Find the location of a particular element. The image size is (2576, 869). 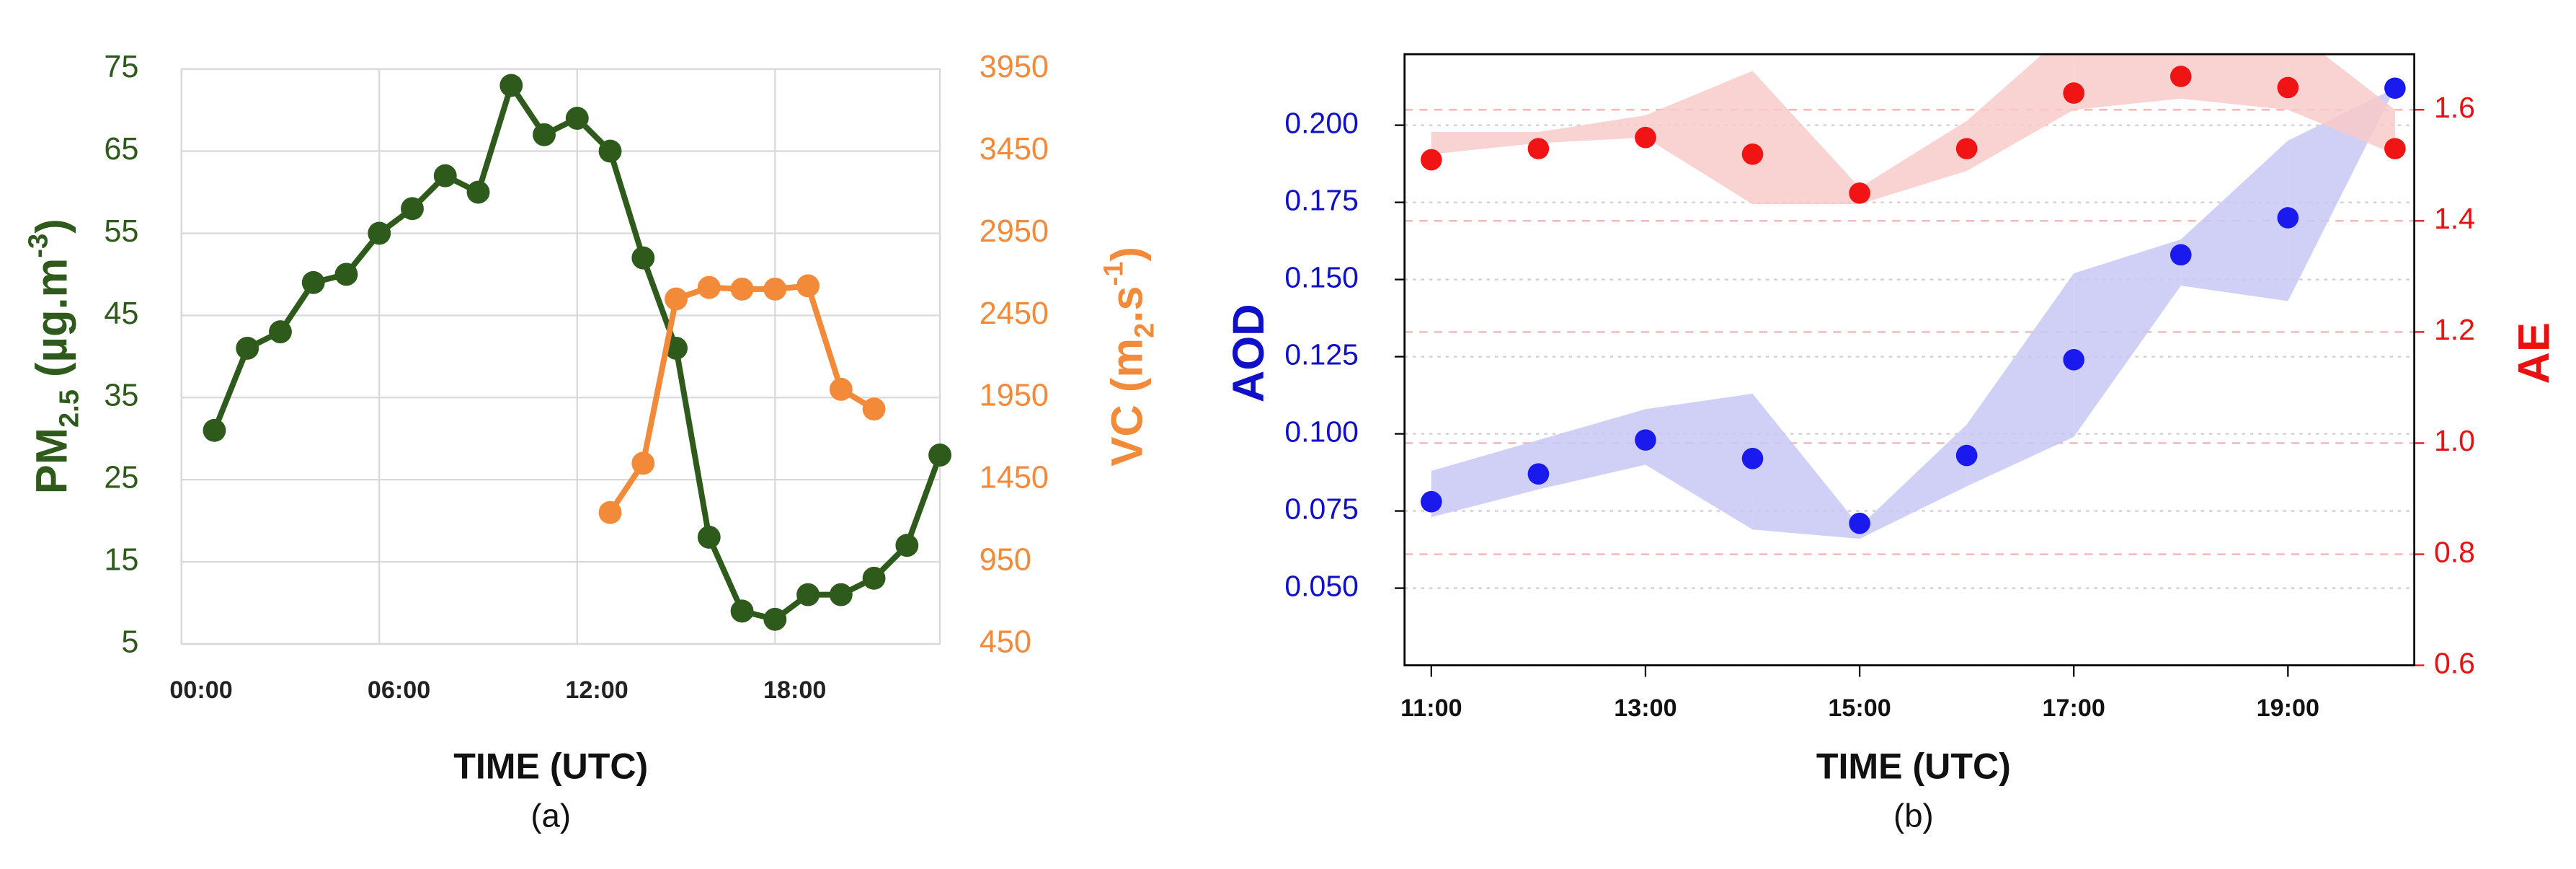

y2-tick-label: 1450 is located at coordinates (1015, 478).